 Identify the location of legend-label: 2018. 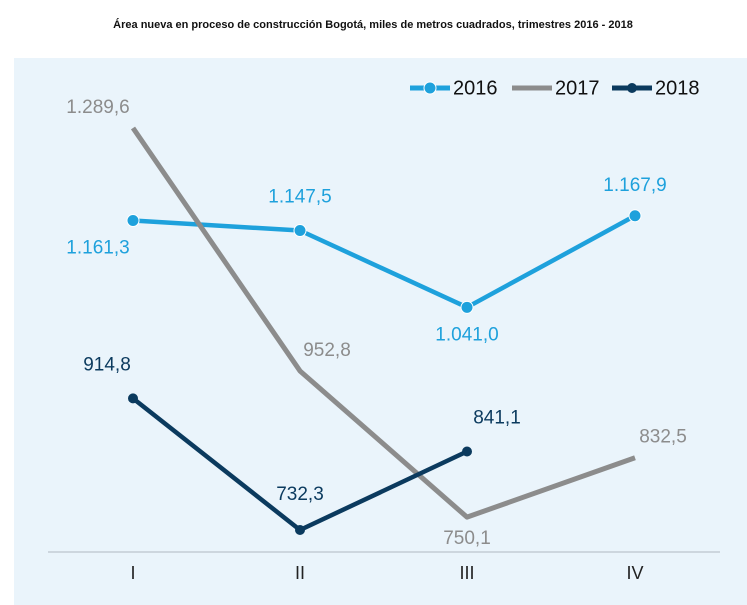
(677, 88).